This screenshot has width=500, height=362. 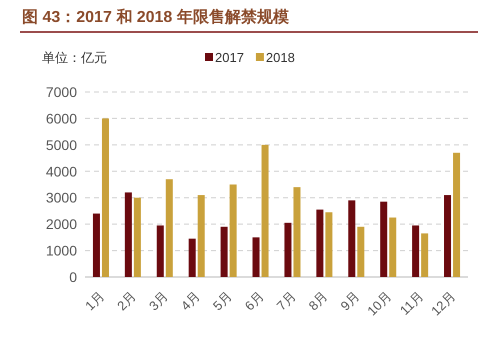 I want to click on x-tick-label: 3月, so click(x=158, y=301).